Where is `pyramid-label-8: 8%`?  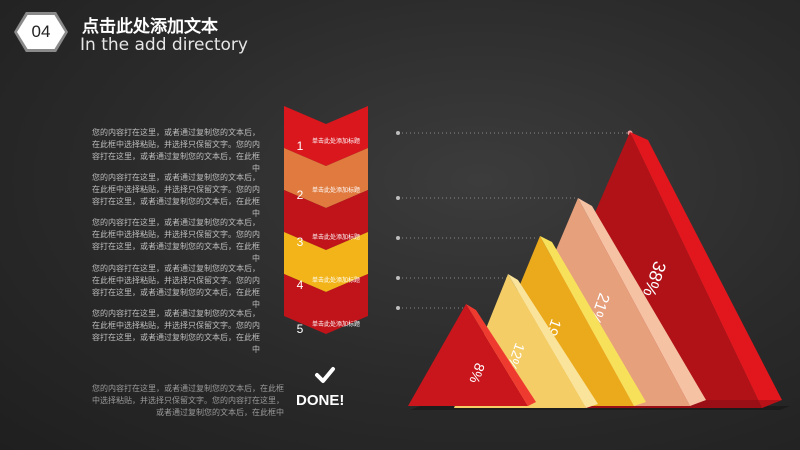 pyramid-label-8: 8% is located at coordinates (477, 373).